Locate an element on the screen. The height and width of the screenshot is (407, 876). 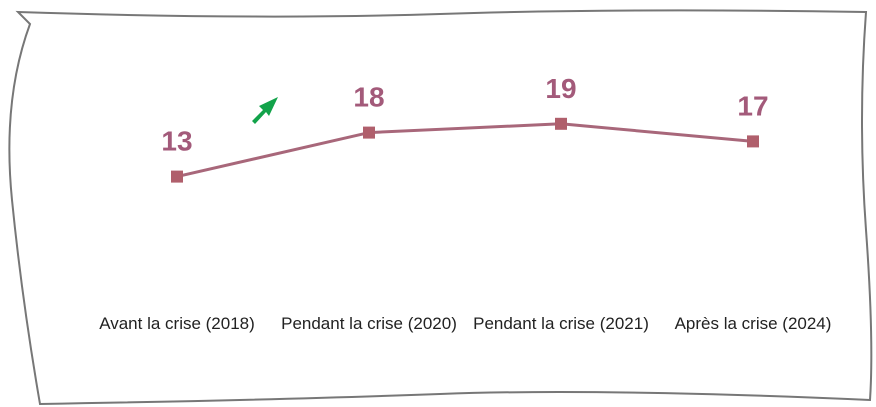
x-tick-label: Après la crise (2024) is located at coordinates (753, 323).